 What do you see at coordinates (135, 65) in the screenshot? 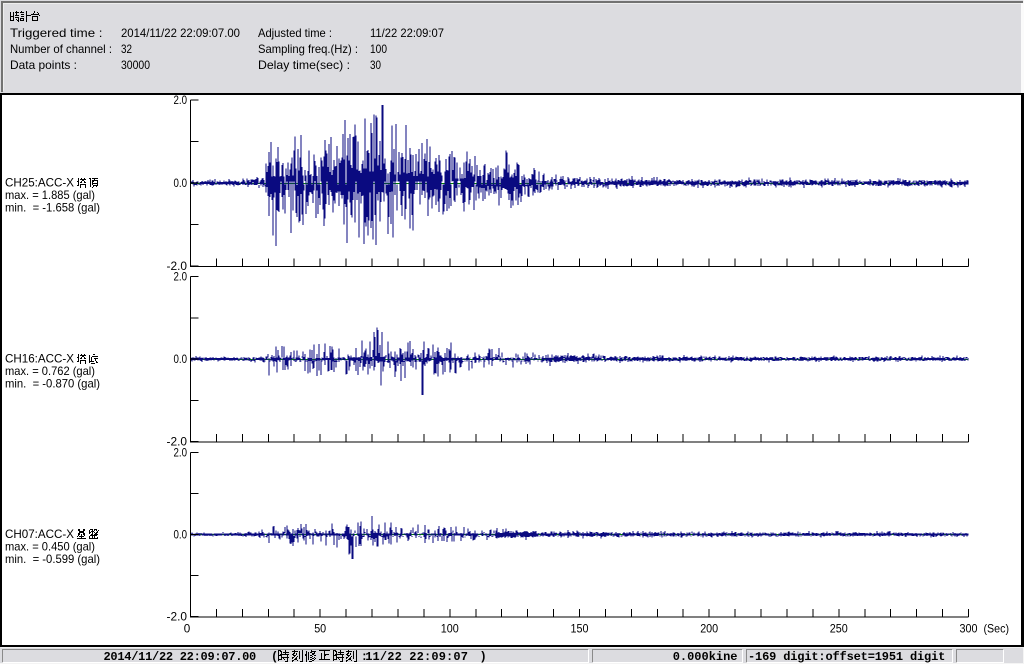
I see `svg-text: 30000` at bounding box center [135, 65].